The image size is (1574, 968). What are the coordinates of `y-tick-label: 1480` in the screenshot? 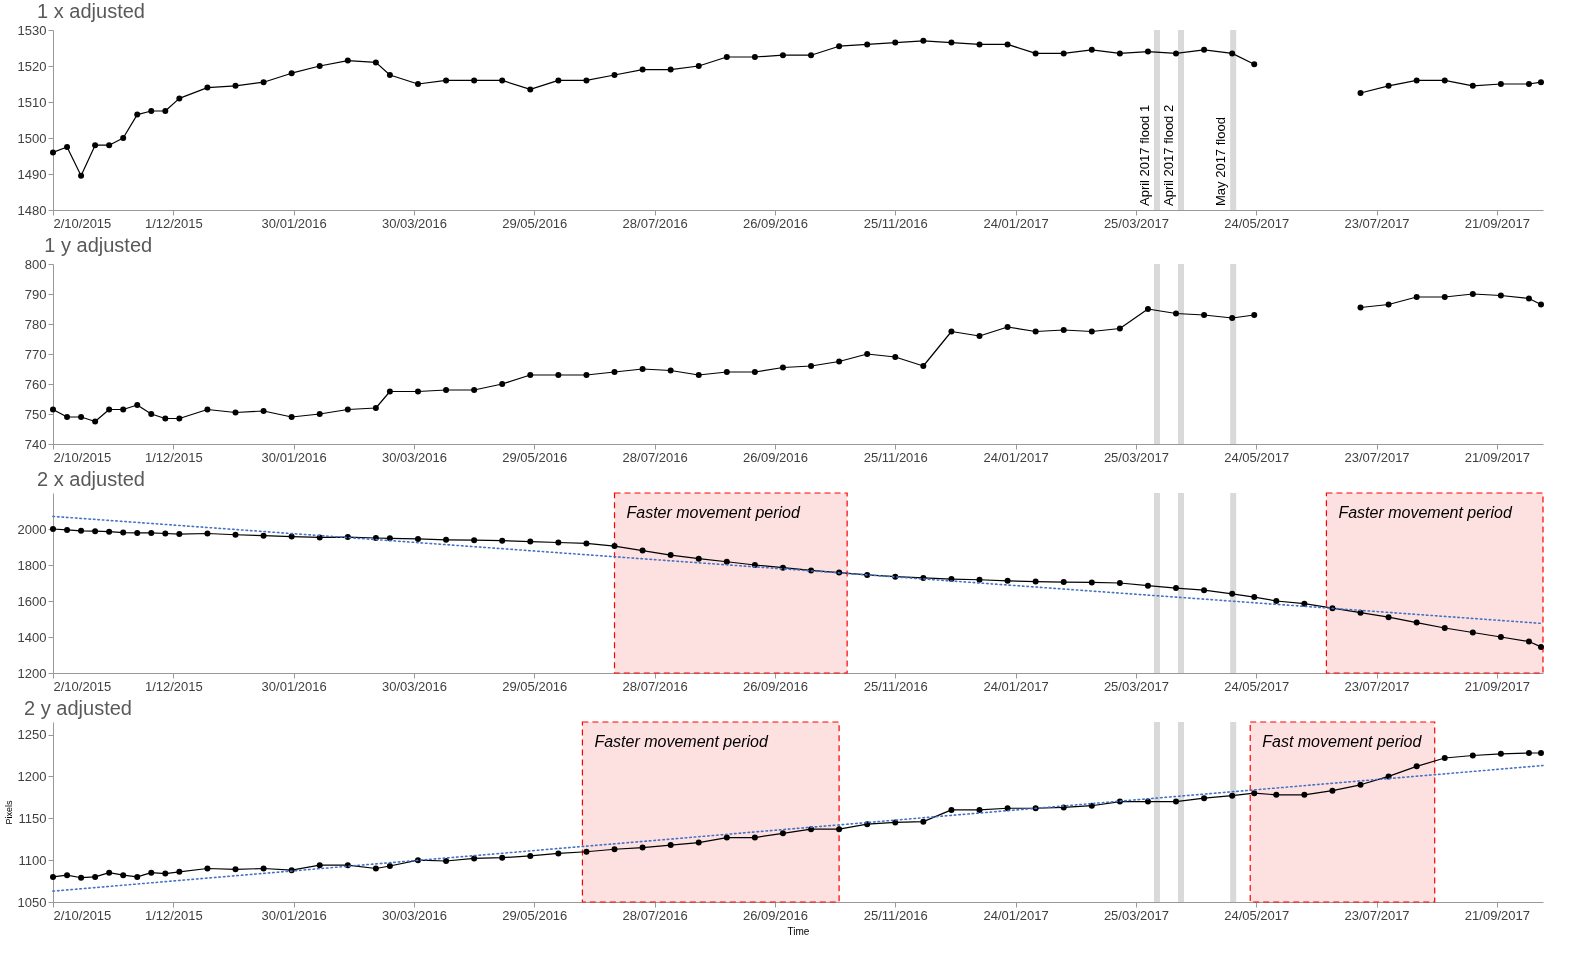 It's located at (32, 210).